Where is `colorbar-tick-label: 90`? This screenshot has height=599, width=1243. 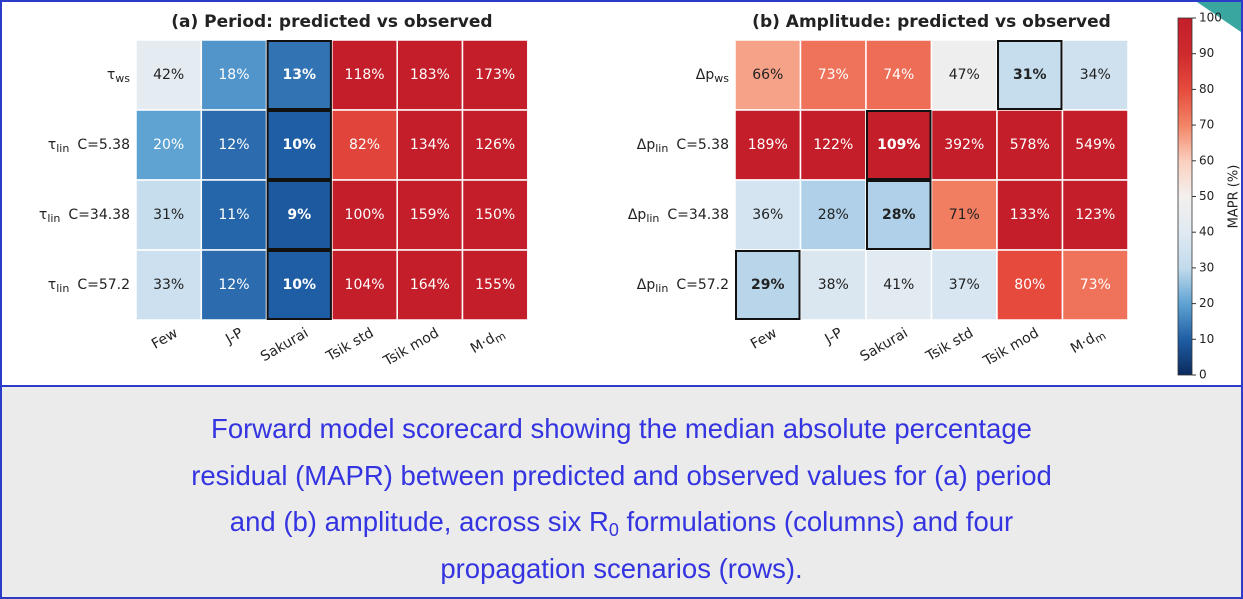
colorbar-tick-label: 90 is located at coordinates (1206, 53).